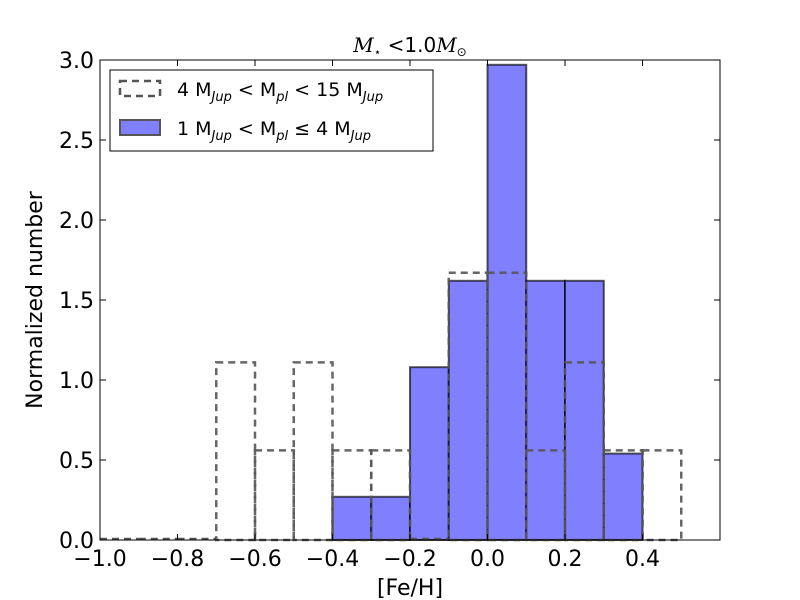 The image size is (800, 600). I want to click on x-tick-label: 0.0, so click(487, 559).